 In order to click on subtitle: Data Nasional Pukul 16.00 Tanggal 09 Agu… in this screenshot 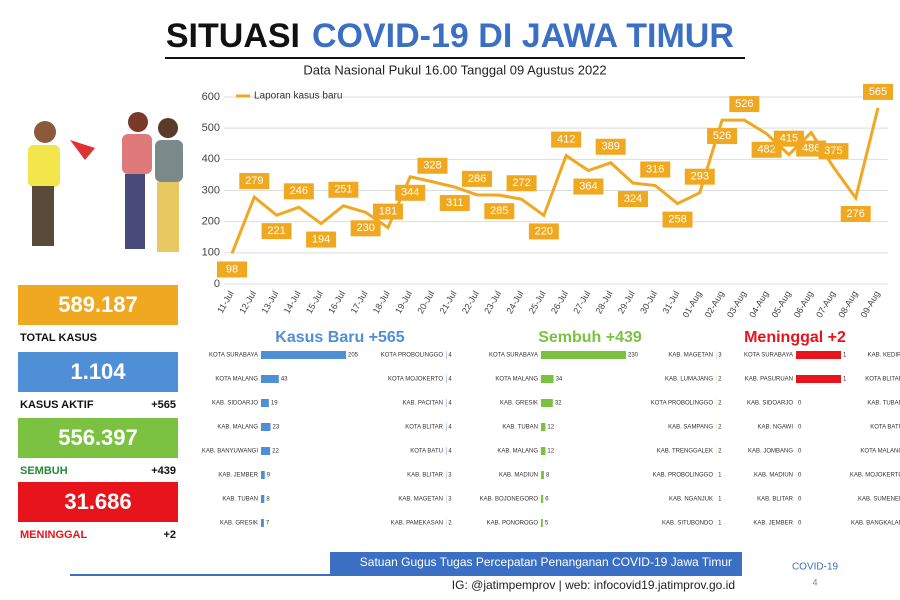, I will do `click(454, 69)`.